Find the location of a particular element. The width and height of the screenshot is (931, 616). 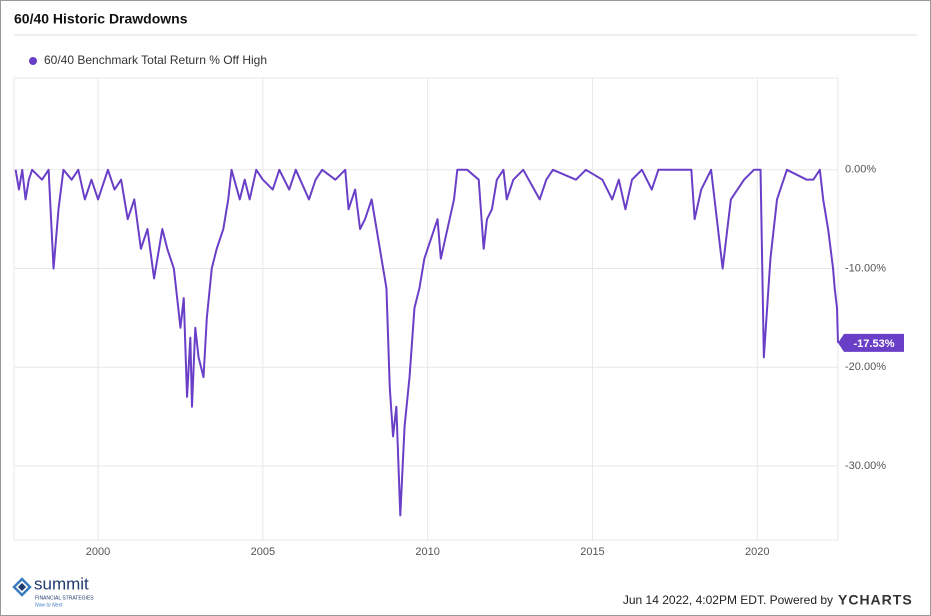

summit-logo: summit FINANCIAL STRATEGIES Now to Next is located at coordinates (53, 591).